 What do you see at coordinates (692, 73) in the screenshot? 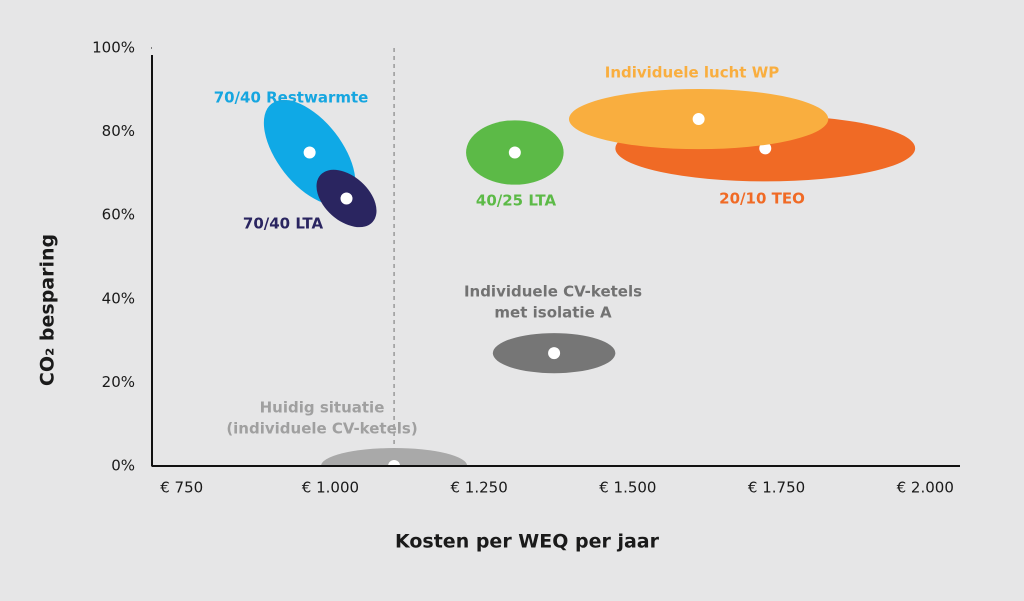
I see `point-label: Individuele lucht WP` at bounding box center [692, 73].